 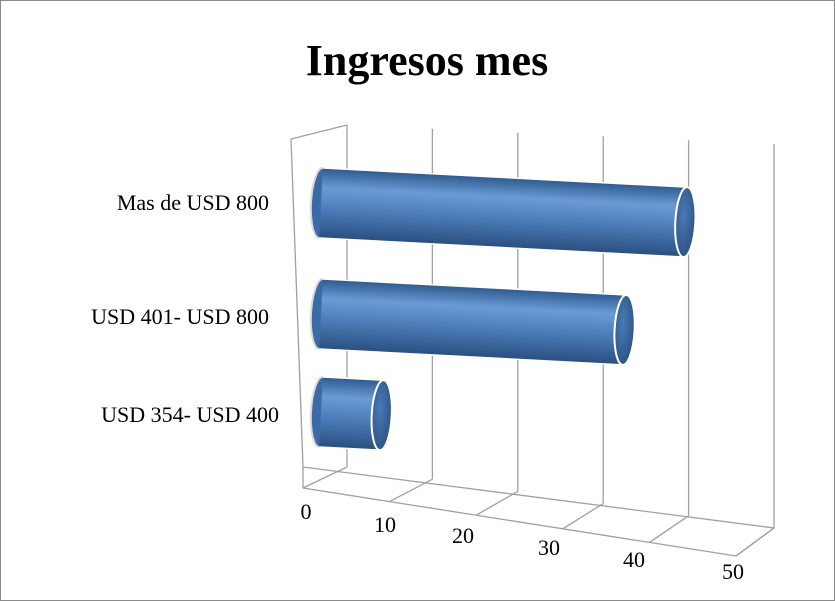 What do you see at coordinates (180, 316) in the screenshot?
I see `category-label-1: USD 401- USD 800` at bounding box center [180, 316].